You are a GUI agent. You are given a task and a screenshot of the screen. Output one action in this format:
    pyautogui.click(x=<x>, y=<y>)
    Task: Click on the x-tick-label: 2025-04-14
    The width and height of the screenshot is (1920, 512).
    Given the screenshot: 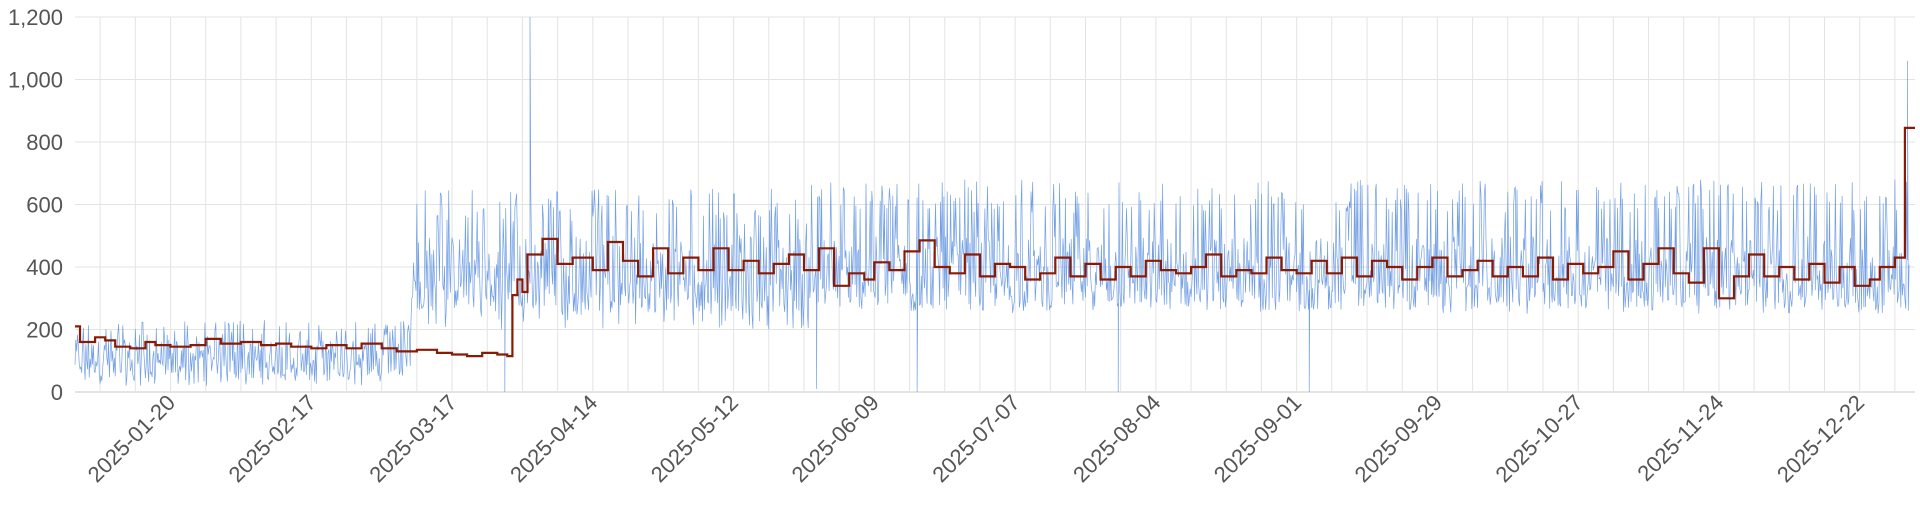 What is the action you would take?
    pyautogui.click(x=553, y=438)
    